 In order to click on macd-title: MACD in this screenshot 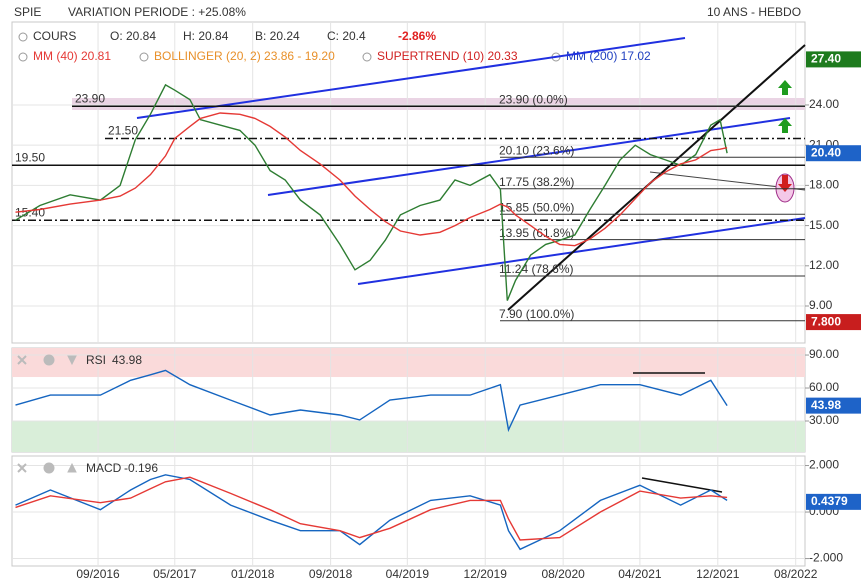, I will do `click(104, 468)`.